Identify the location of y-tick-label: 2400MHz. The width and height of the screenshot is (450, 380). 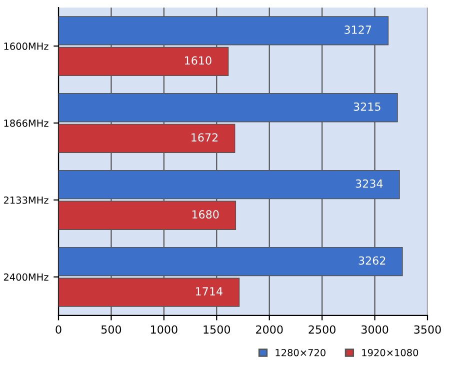
(26, 277).